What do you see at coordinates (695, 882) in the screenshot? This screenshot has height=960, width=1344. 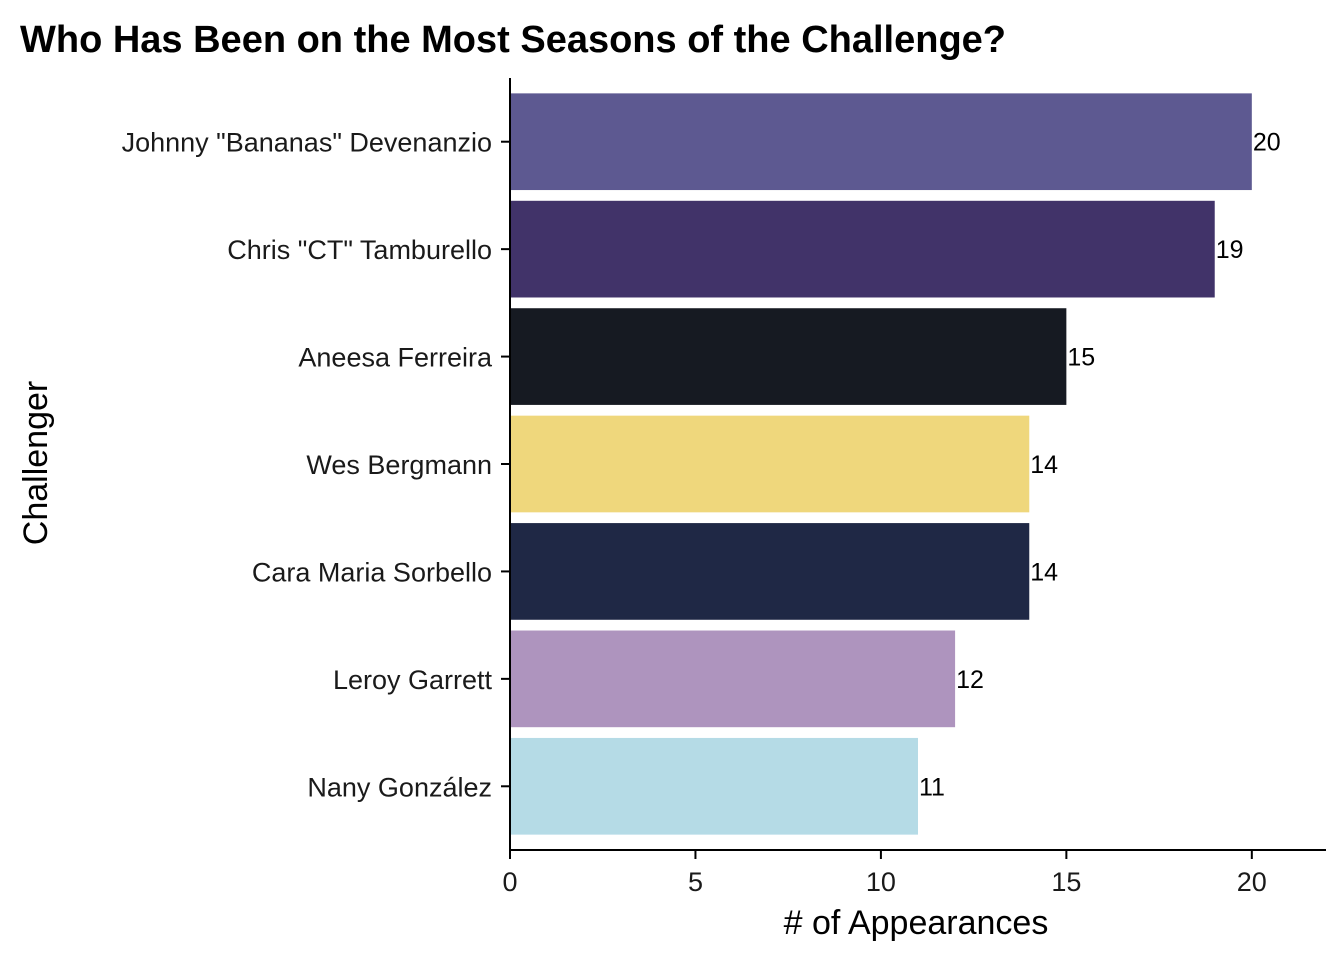 I see `x-tick-label: 5` at bounding box center [695, 882].